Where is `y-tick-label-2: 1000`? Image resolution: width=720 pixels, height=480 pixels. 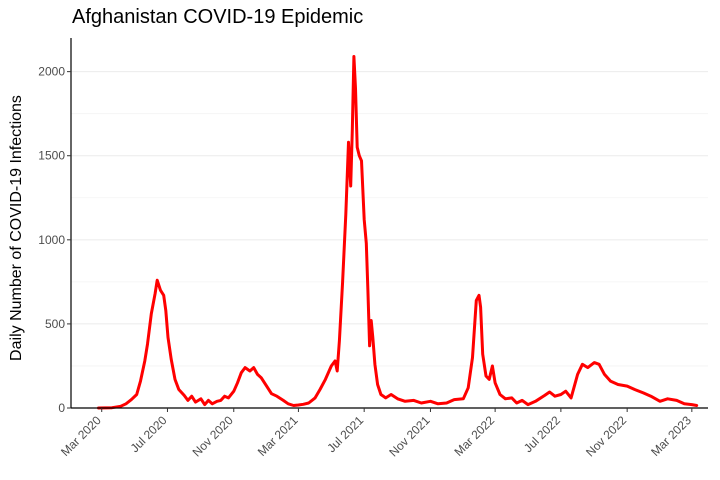
y-tick-label-2: 1000 is located at coordinates (51, 240).